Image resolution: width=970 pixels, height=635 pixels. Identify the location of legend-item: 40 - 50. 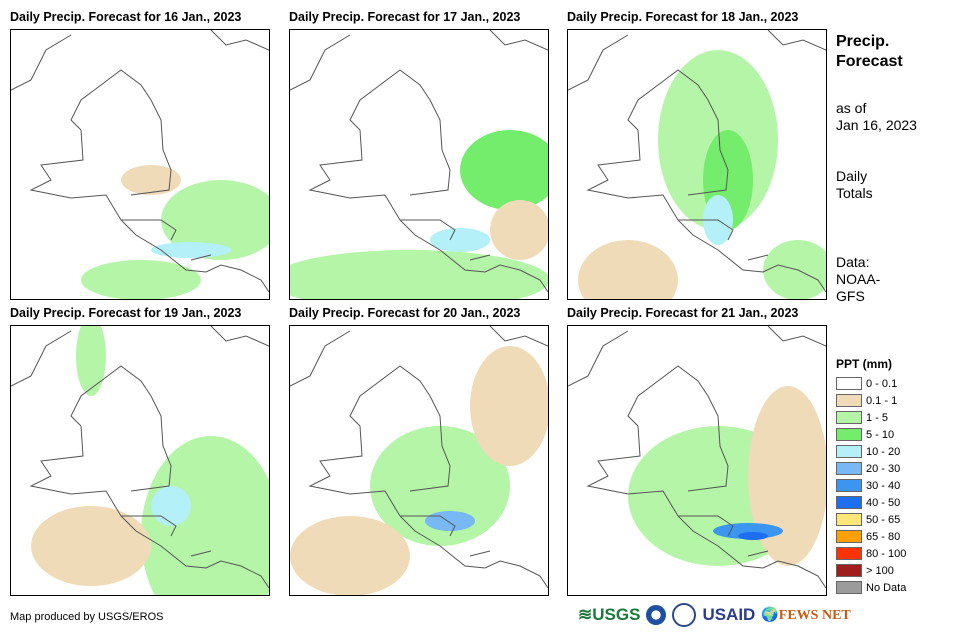
(871, 502).